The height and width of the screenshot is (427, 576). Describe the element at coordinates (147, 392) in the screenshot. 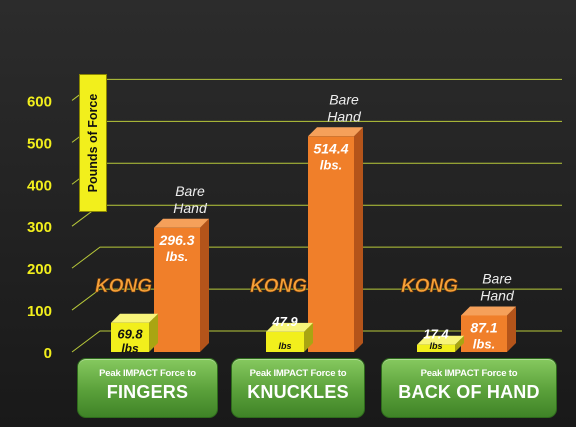

I see `category-title: FINGERS` at that location.